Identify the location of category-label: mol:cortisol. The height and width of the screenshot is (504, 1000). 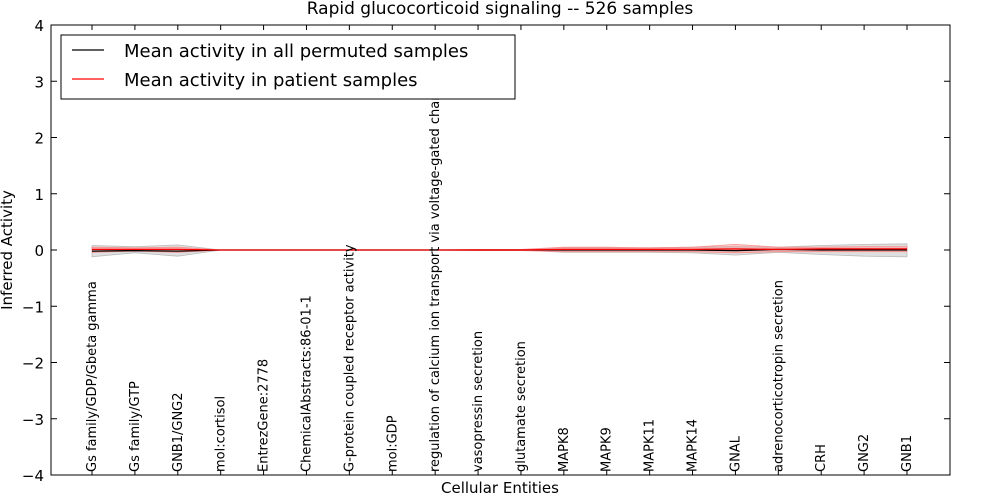
(221, 434).